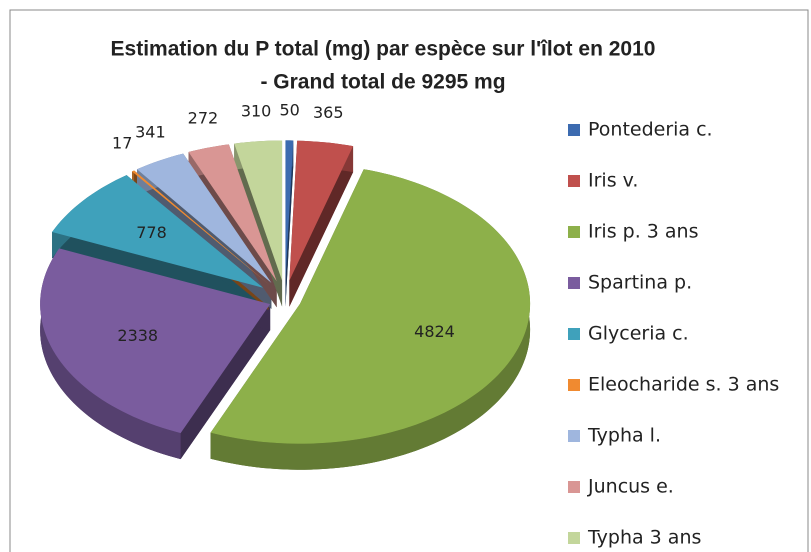 The width and height of the screenshot is (811, 552). Describe the element at coordinates (137, 335) in the screenshot. I see `data-label: 2338` at that location.